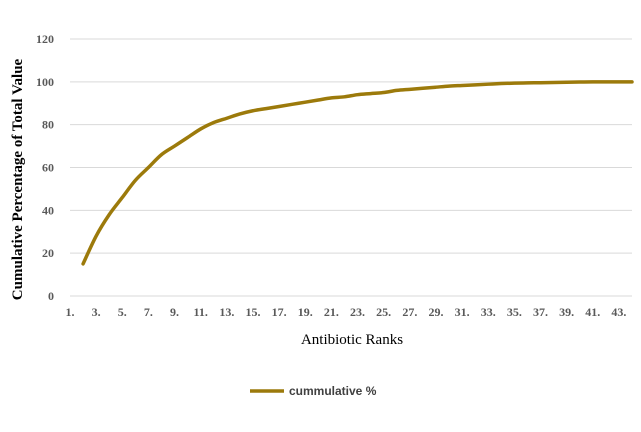  Describe the element at coordinates (226, 312) in the screenshot. I see `x-tick-label: 13.` at that location.